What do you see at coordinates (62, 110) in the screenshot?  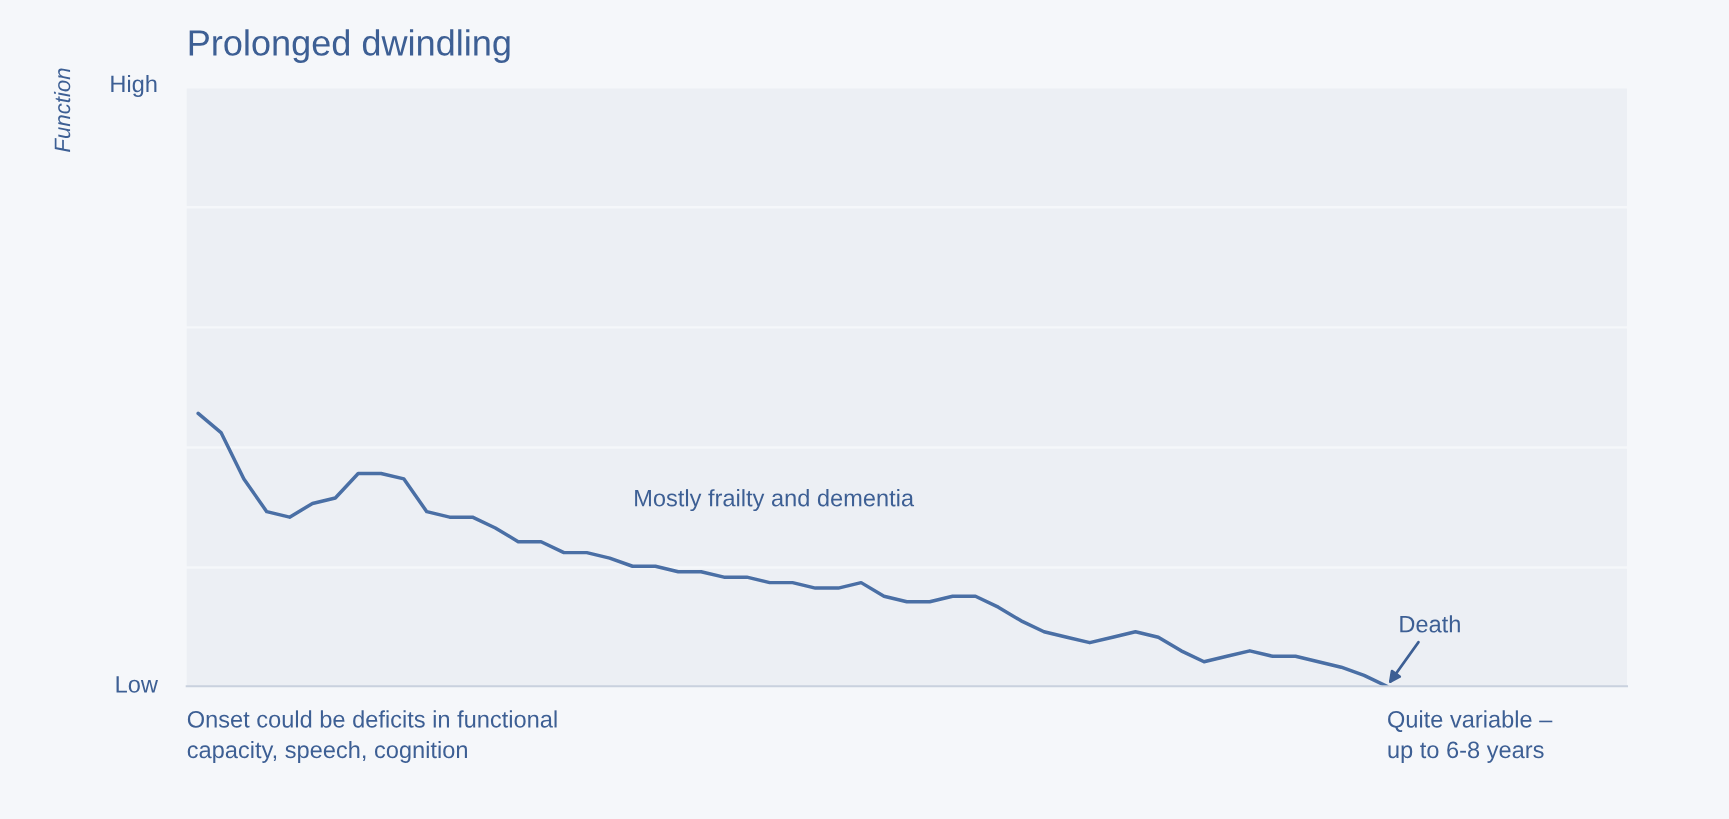 I see `text: Function` at bounding box center [62, 110].